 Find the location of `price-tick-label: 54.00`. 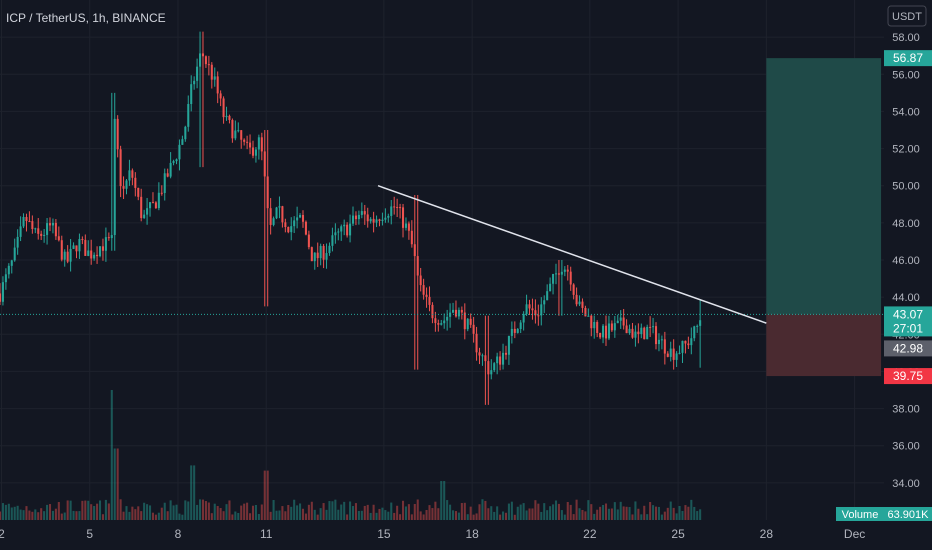

price-tick-label: 54.00 is located at coordinates (906, 112).